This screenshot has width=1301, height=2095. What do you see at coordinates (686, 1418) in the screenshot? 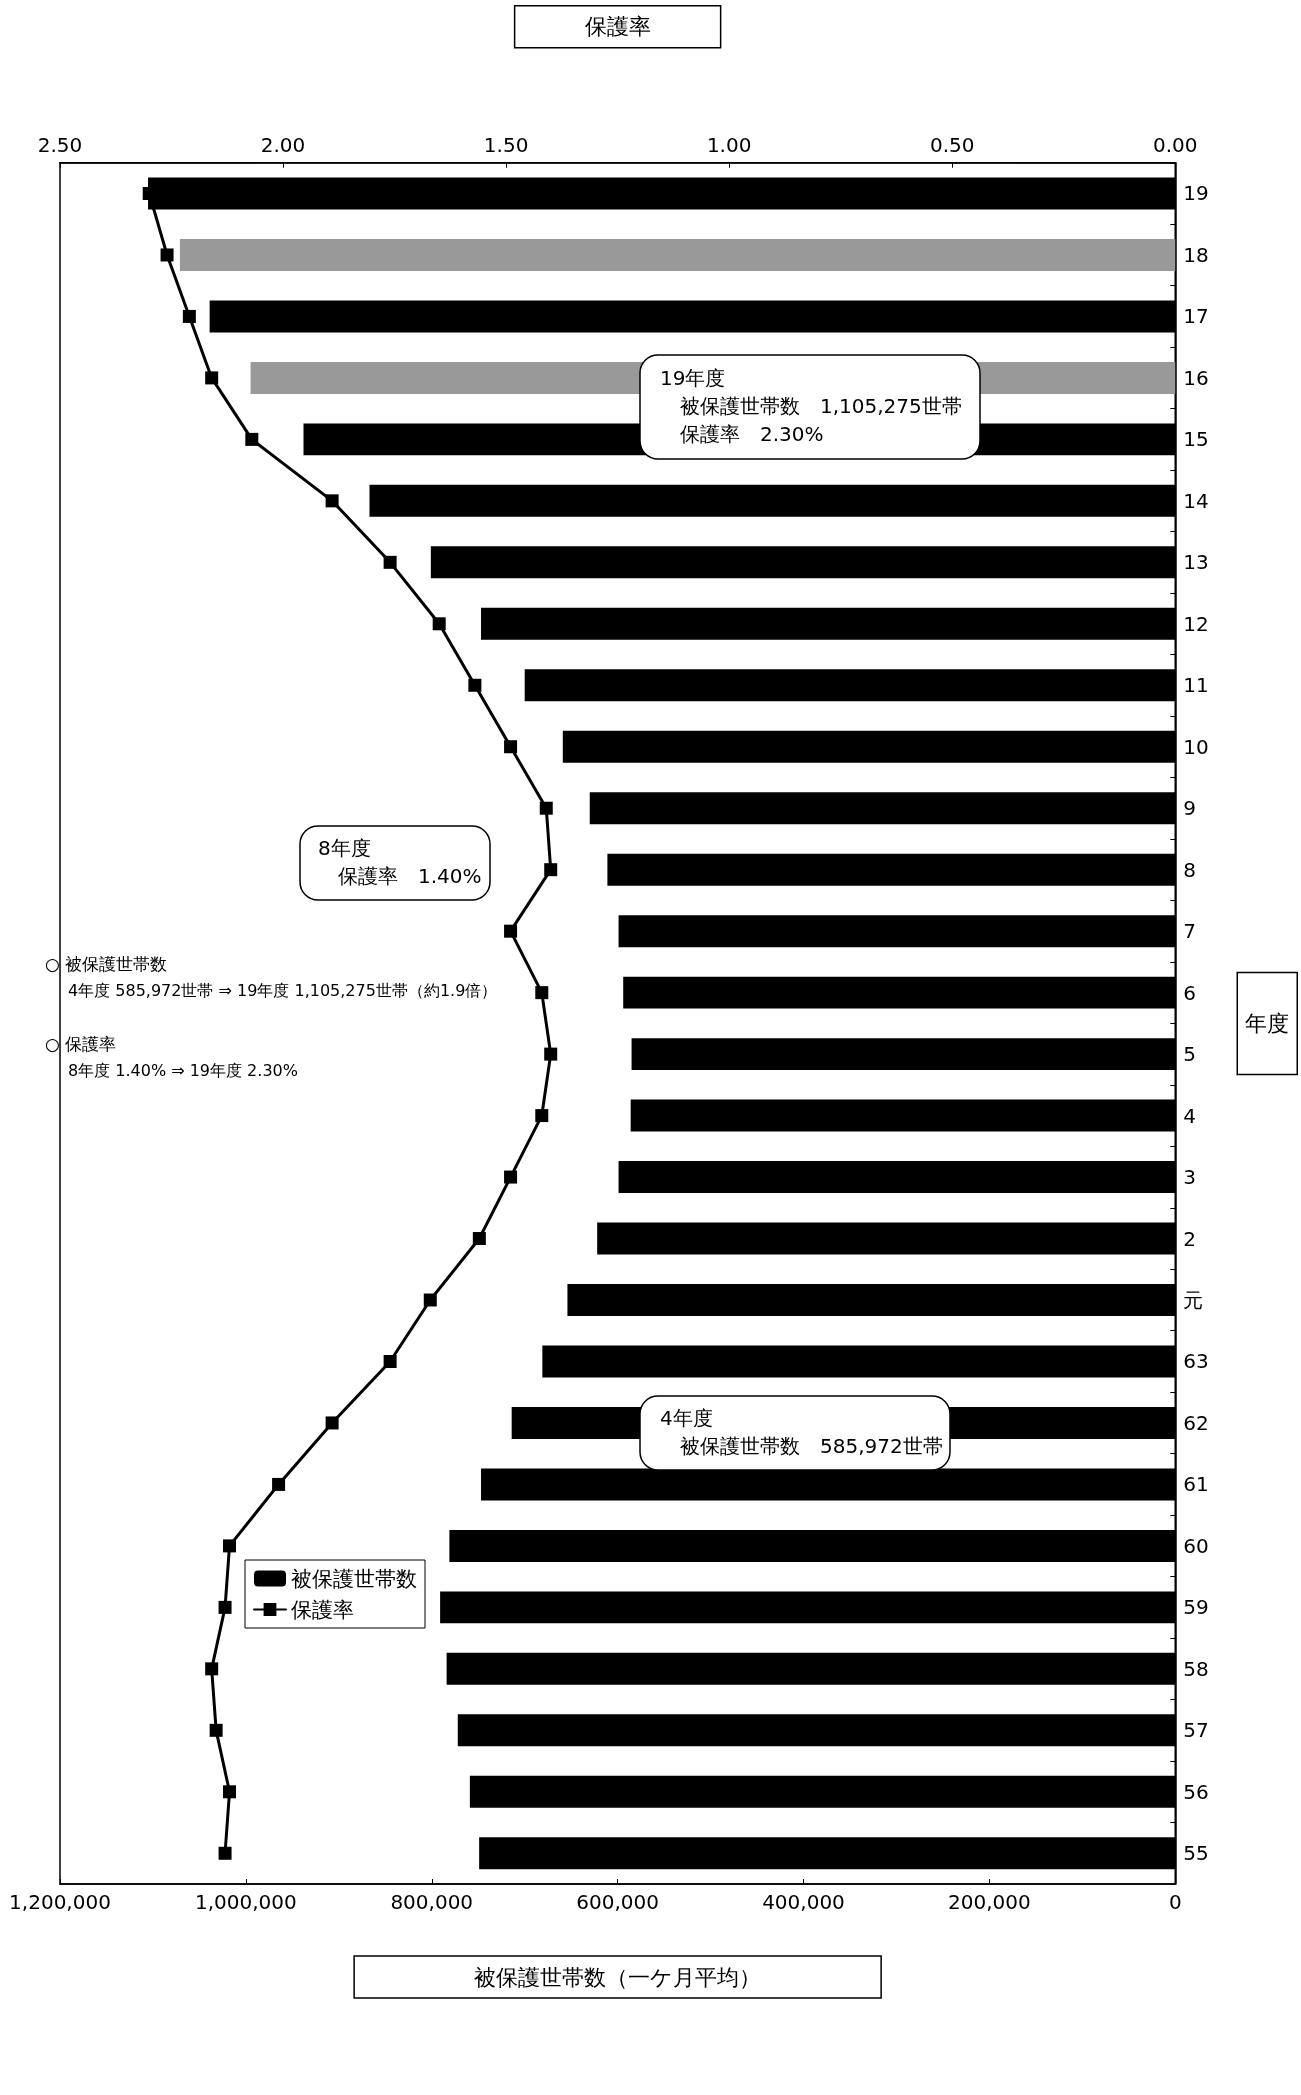
I see `annotation: 4年度` at bounding box center [686, 1418].